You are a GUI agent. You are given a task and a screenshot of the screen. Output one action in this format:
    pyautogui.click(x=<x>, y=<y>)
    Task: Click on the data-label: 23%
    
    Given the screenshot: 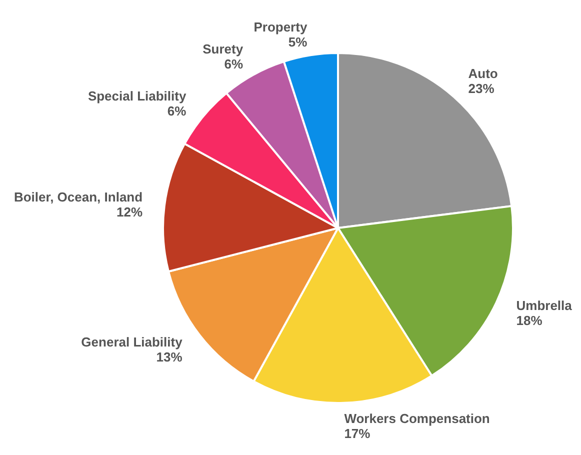 What is the action you would take?
    pyautogui.click(x=481, y=88)
    